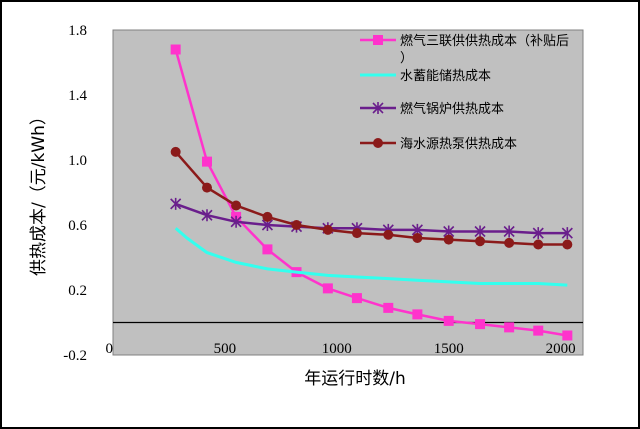 The image size is (640, 429). I want to click on legend-label: 燃气锅炉供热成本, so click(452, 109).